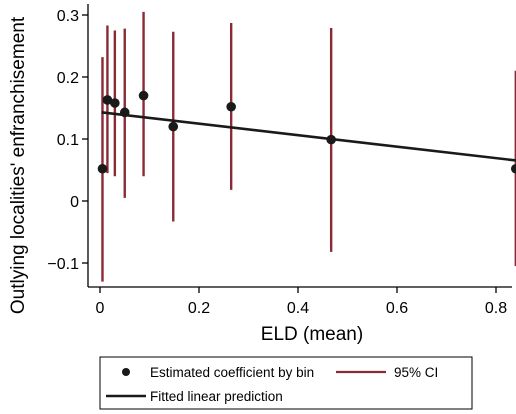  I want to click on x-tick-label: 0.2, so click(199, 308).